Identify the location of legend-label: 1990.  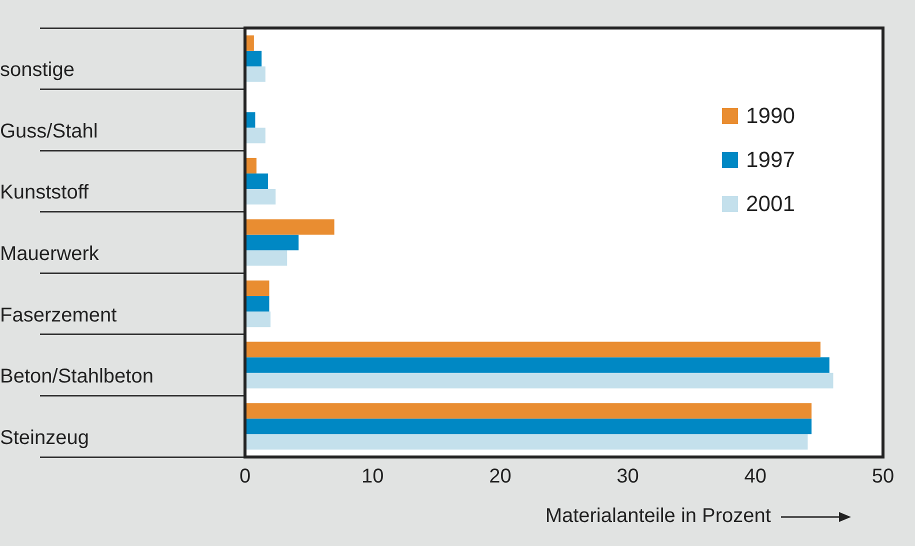
(770, 116).